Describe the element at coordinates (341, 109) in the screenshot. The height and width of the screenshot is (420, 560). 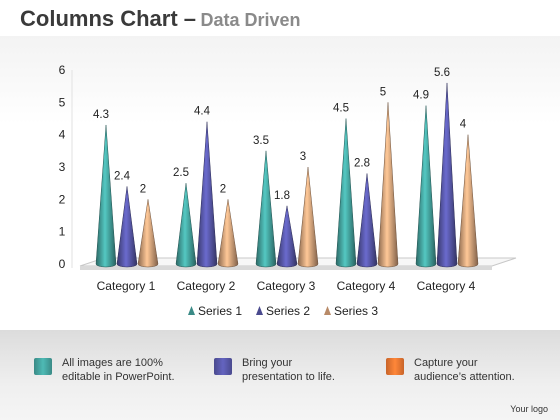
I see `data-label: 4.5` at that location.